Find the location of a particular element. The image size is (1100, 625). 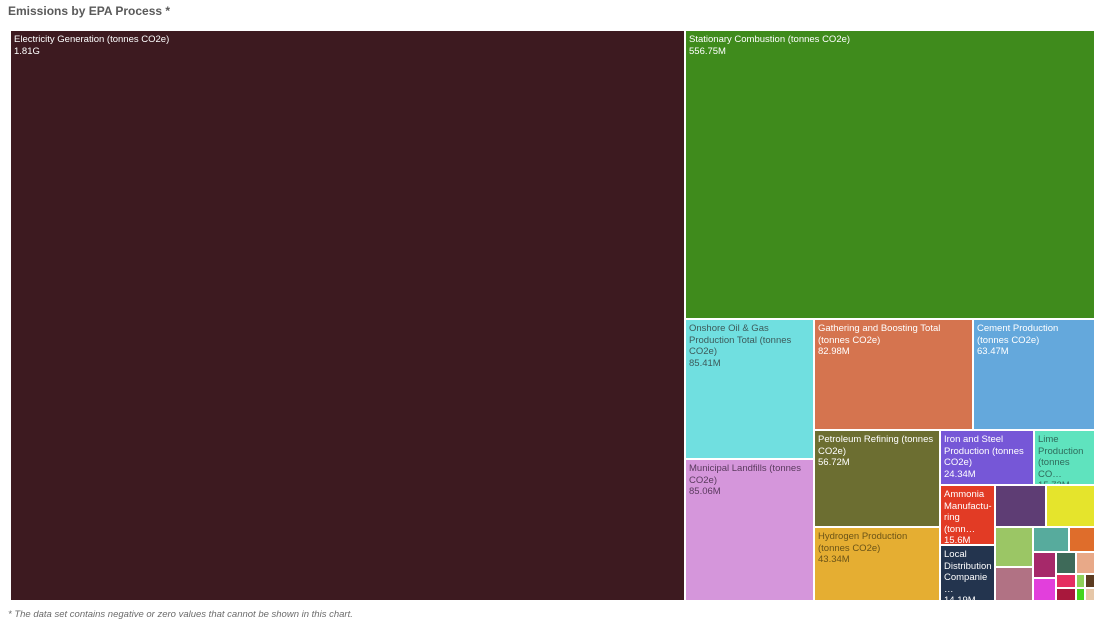

tile-label: Lime Production (tonnes CO…15.72M is located at coordinates (1065, 459).